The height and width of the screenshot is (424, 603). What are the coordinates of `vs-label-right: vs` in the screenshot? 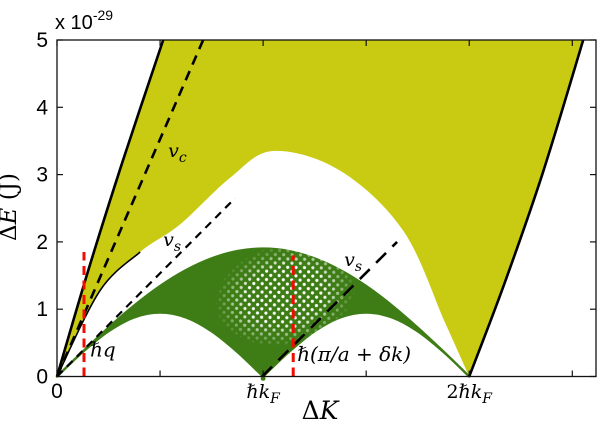 It's located at (353, 262).